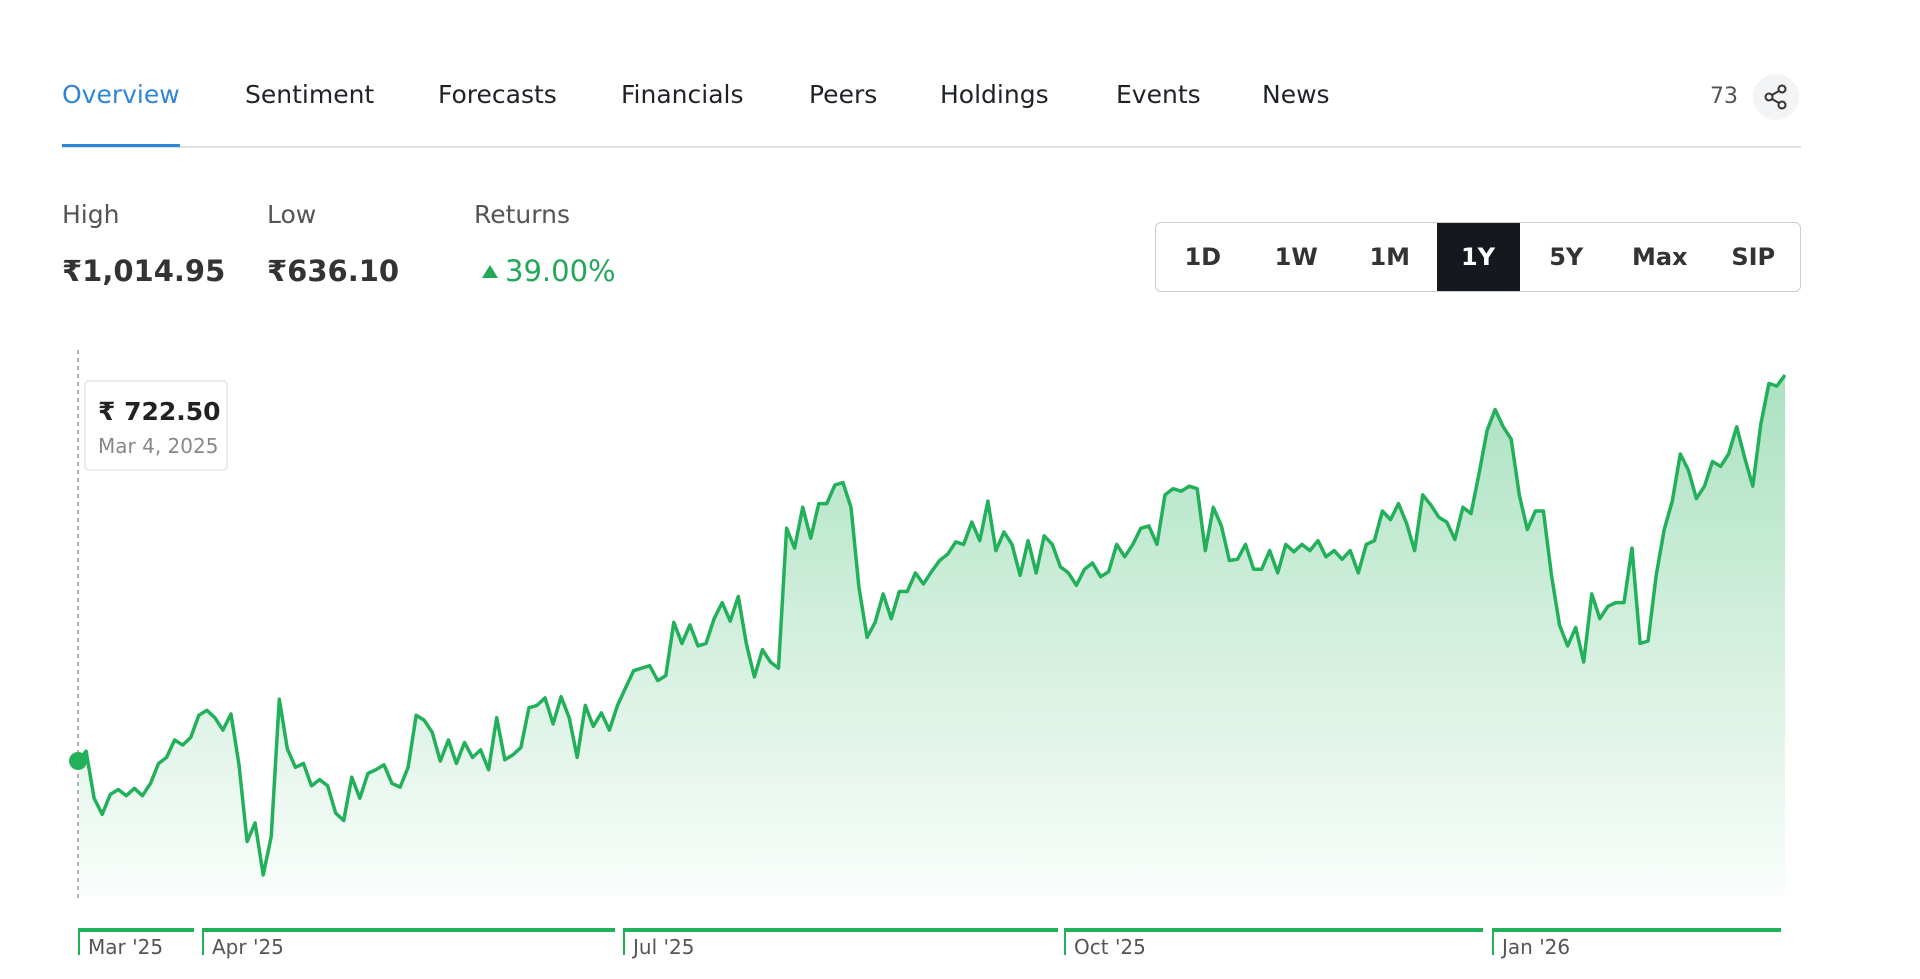 This screenshot has width=1920, height=979. Describe the element at coordinates (1296, 94) in the screenshot. I see `tab: News` at that location.